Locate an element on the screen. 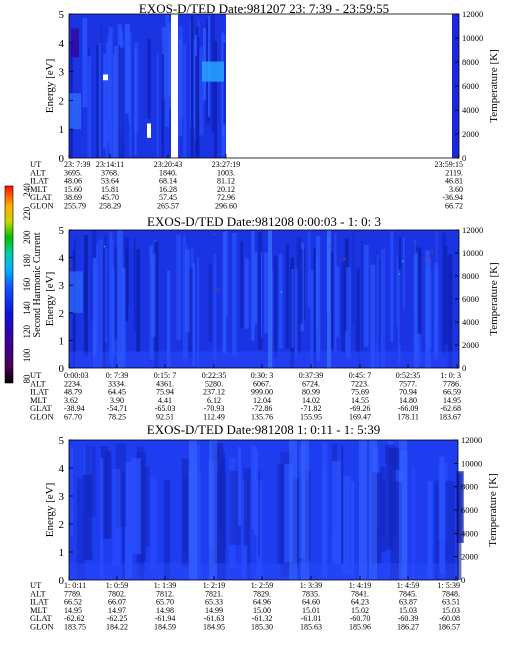 The height and width of the screenshot is (649, 505). orbit-value: 7845. is located at coordinates (408, 593).